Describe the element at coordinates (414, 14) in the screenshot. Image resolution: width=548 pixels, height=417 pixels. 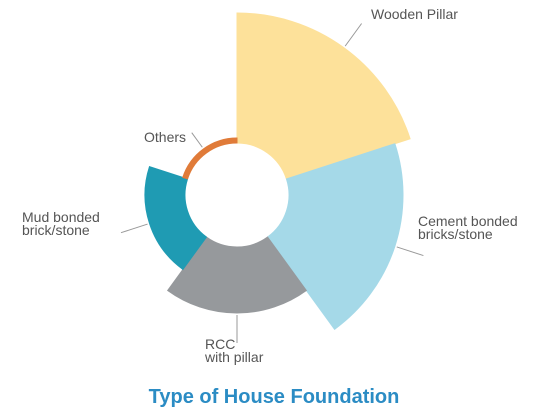
I see `category-label: Wooden Pillar` at that location.